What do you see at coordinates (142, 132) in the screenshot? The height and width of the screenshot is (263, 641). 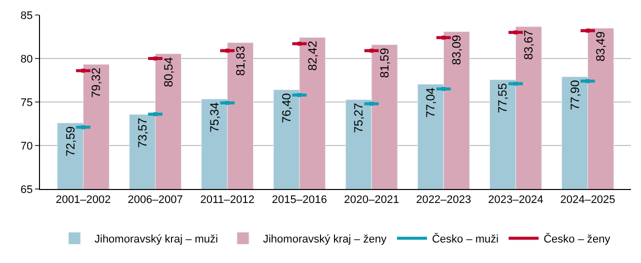 I see `data-label: 73,57` at bounding box center [142, 132].